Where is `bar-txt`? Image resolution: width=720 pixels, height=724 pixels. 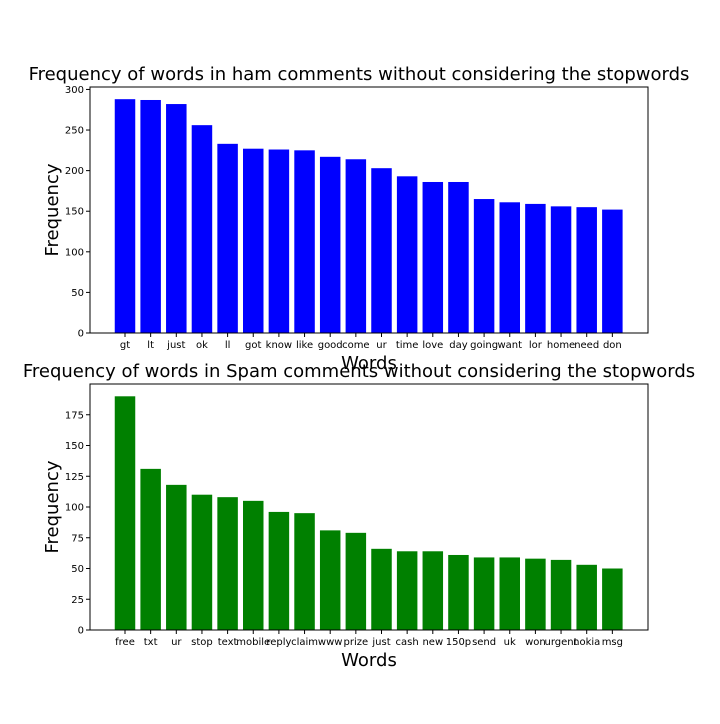 bar-txt is located at coordinates (150, 549).